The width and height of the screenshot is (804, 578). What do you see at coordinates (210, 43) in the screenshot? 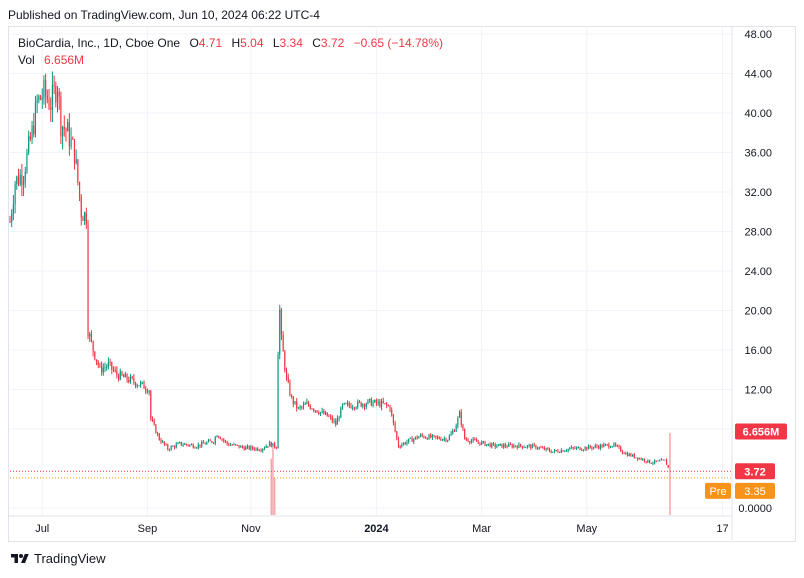
I see `open-value: 4.71` at bounding box center [210, 43].